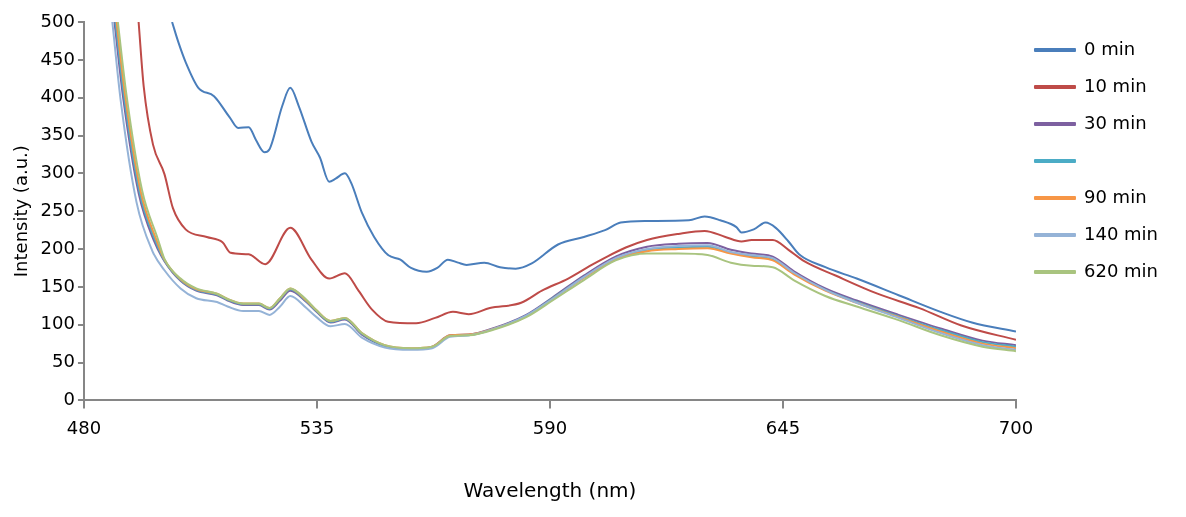 The height and width of the screenshot is (517, 1186). What do you see at coordinates (84, 427) in the screenshot?
I see `x-tick-label: 480` at bounding box center [84, 427].